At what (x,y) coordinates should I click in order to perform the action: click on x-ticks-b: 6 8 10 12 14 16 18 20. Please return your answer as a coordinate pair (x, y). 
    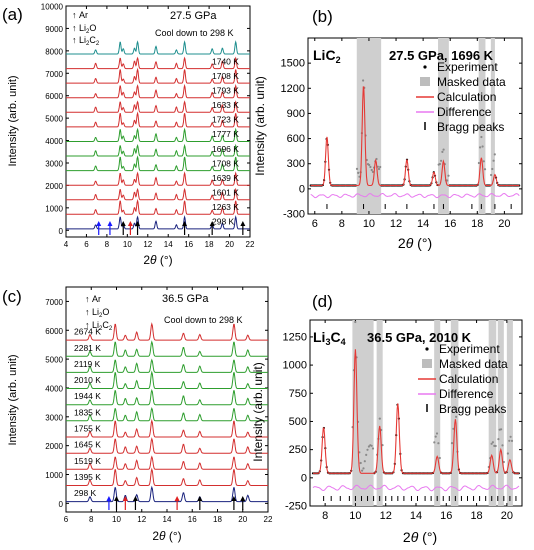
    Looking at the image, I should click on (411, 134).